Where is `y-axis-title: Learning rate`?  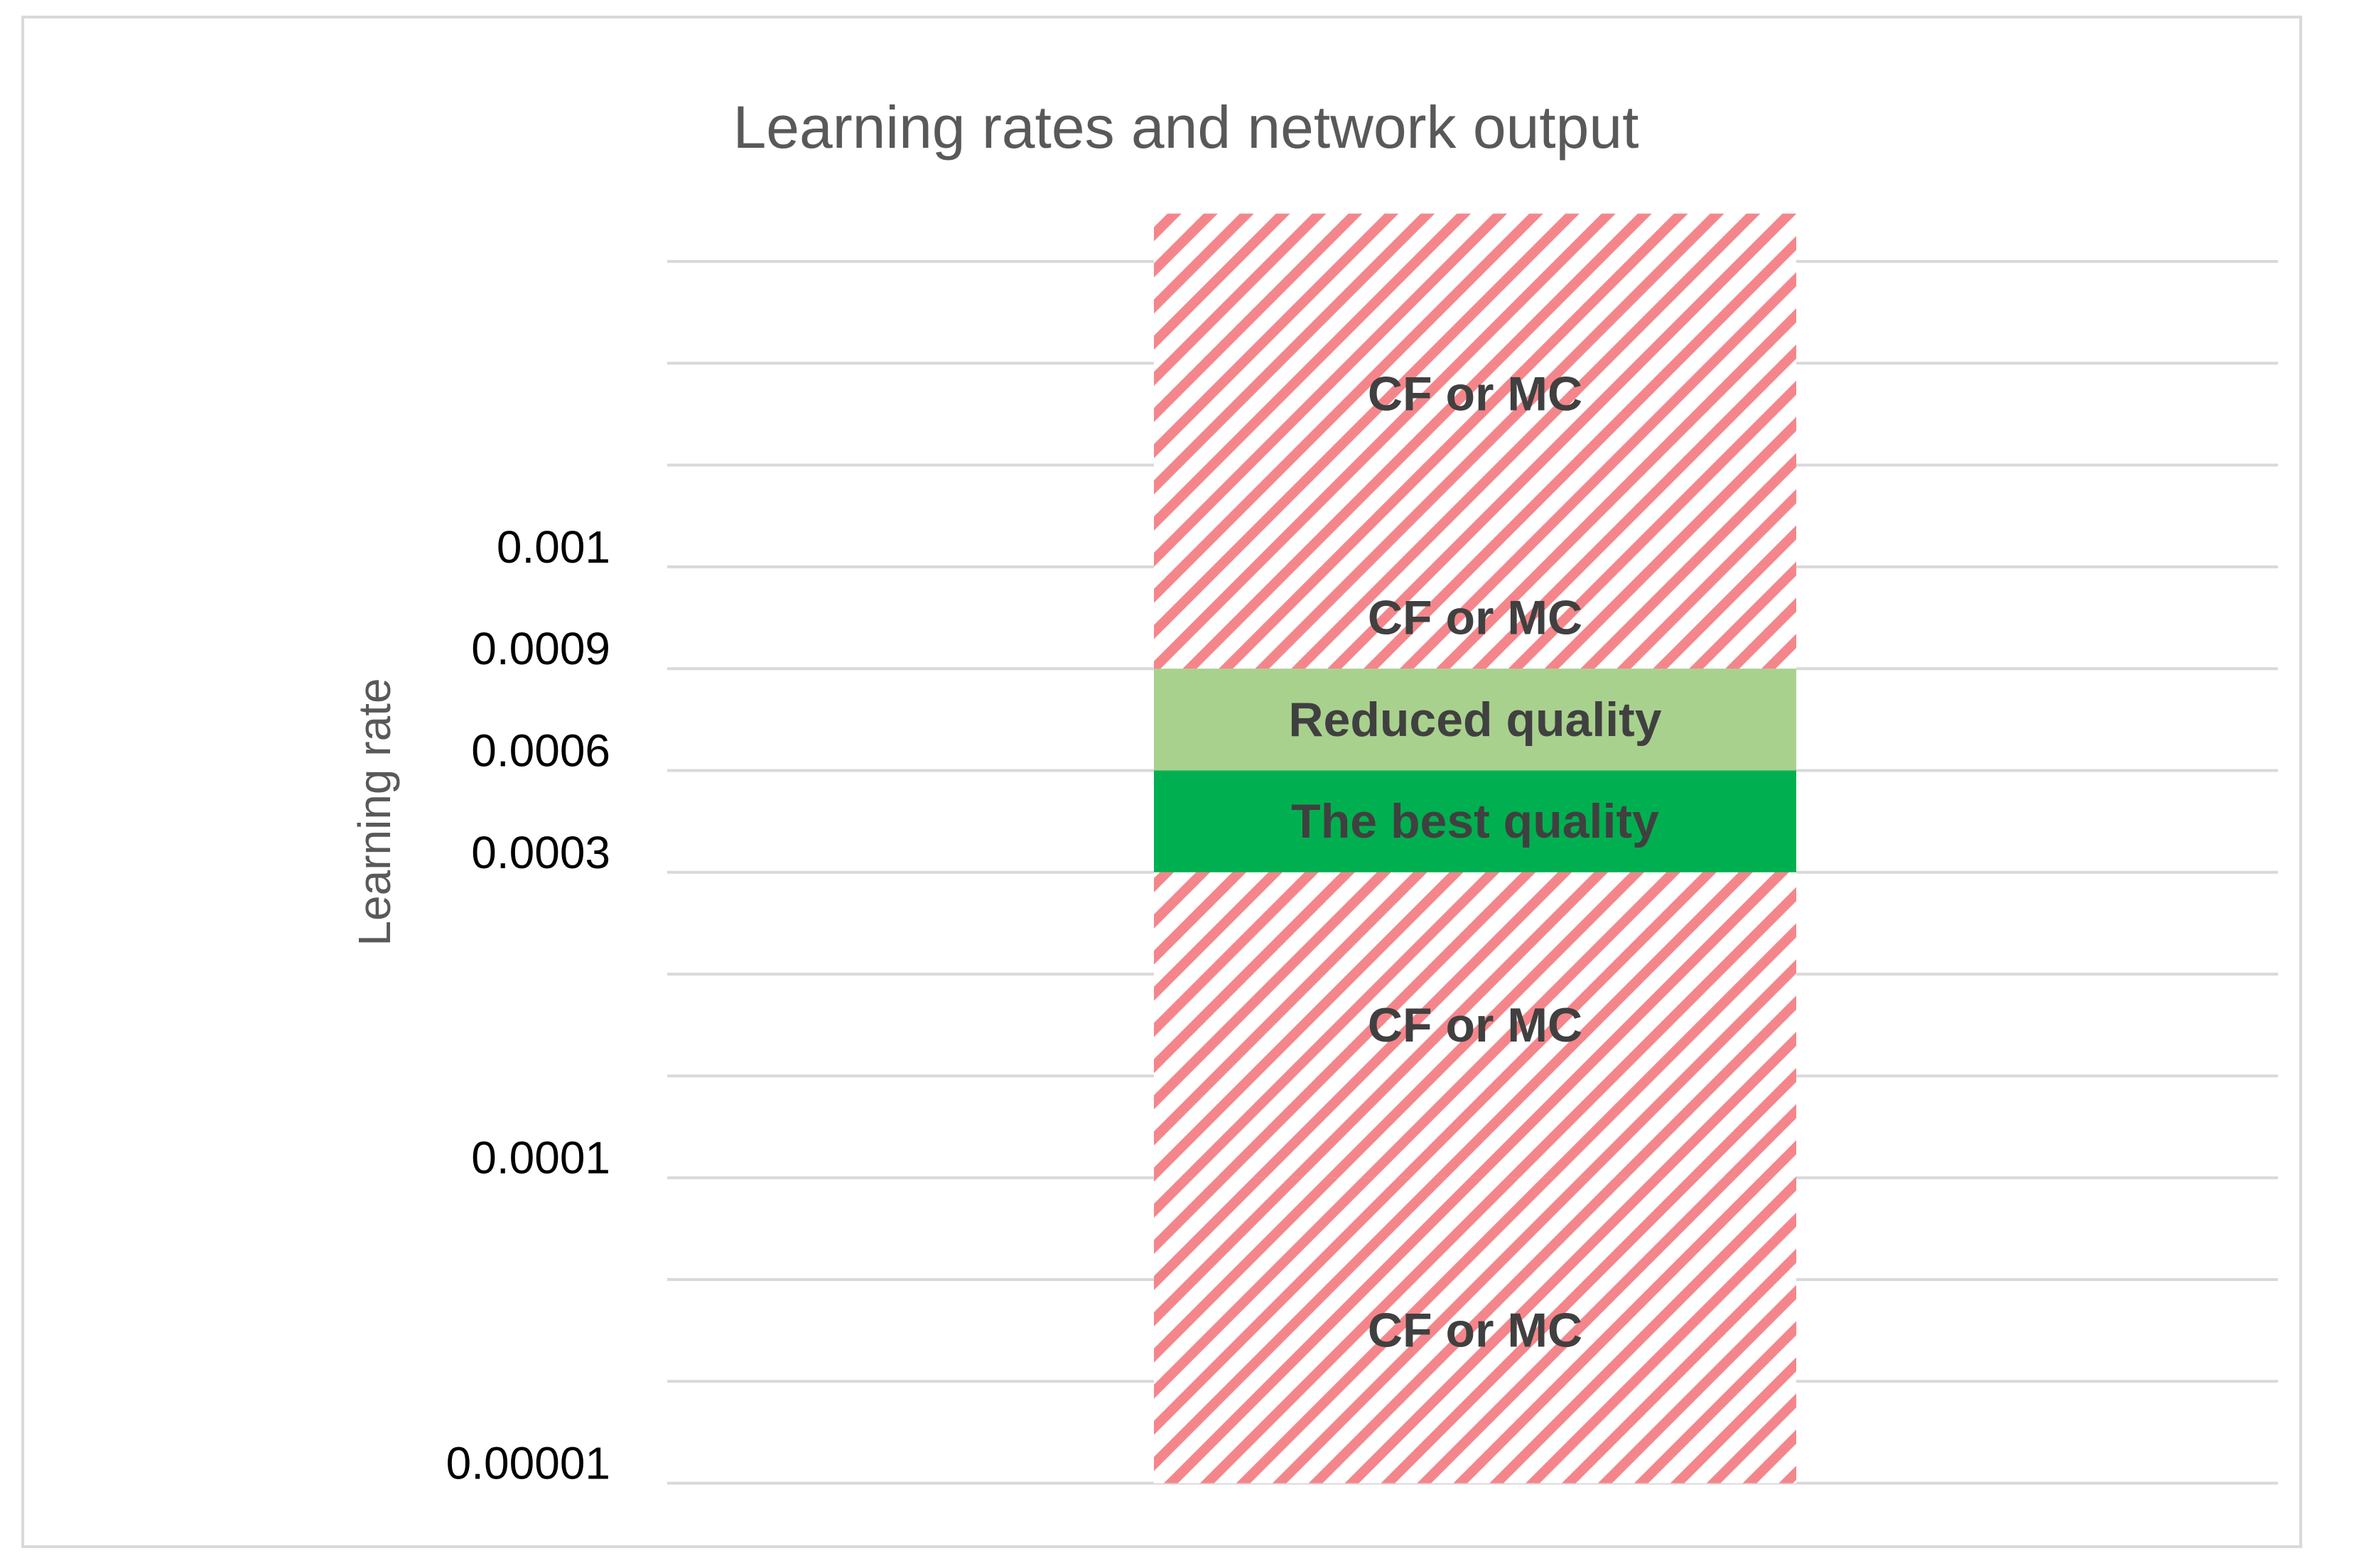 y-axis-title: Learning rate is located at coordinates (374, 812).